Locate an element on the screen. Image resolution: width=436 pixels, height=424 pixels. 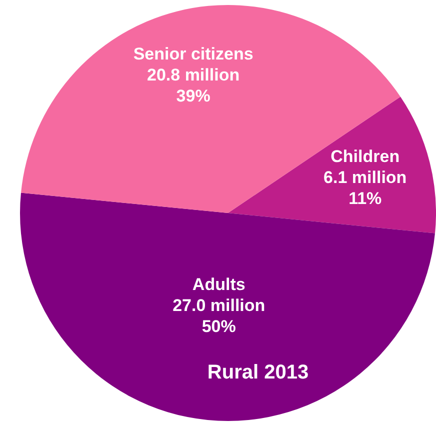
data-label: 20.8 million 39% is located at coordinates (193, 86).